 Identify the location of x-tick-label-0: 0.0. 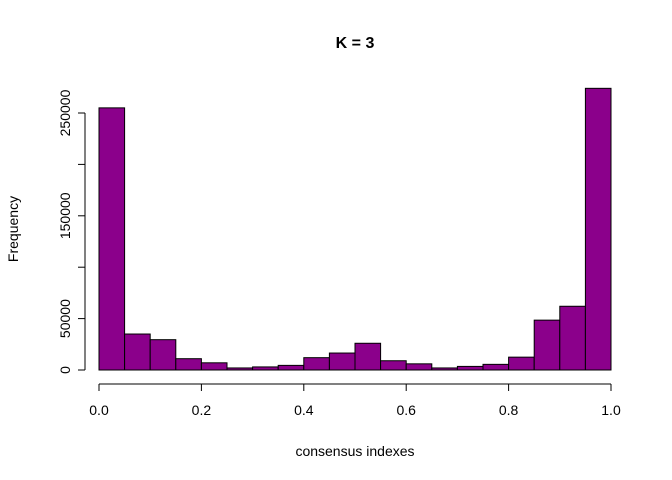
(99, 410).